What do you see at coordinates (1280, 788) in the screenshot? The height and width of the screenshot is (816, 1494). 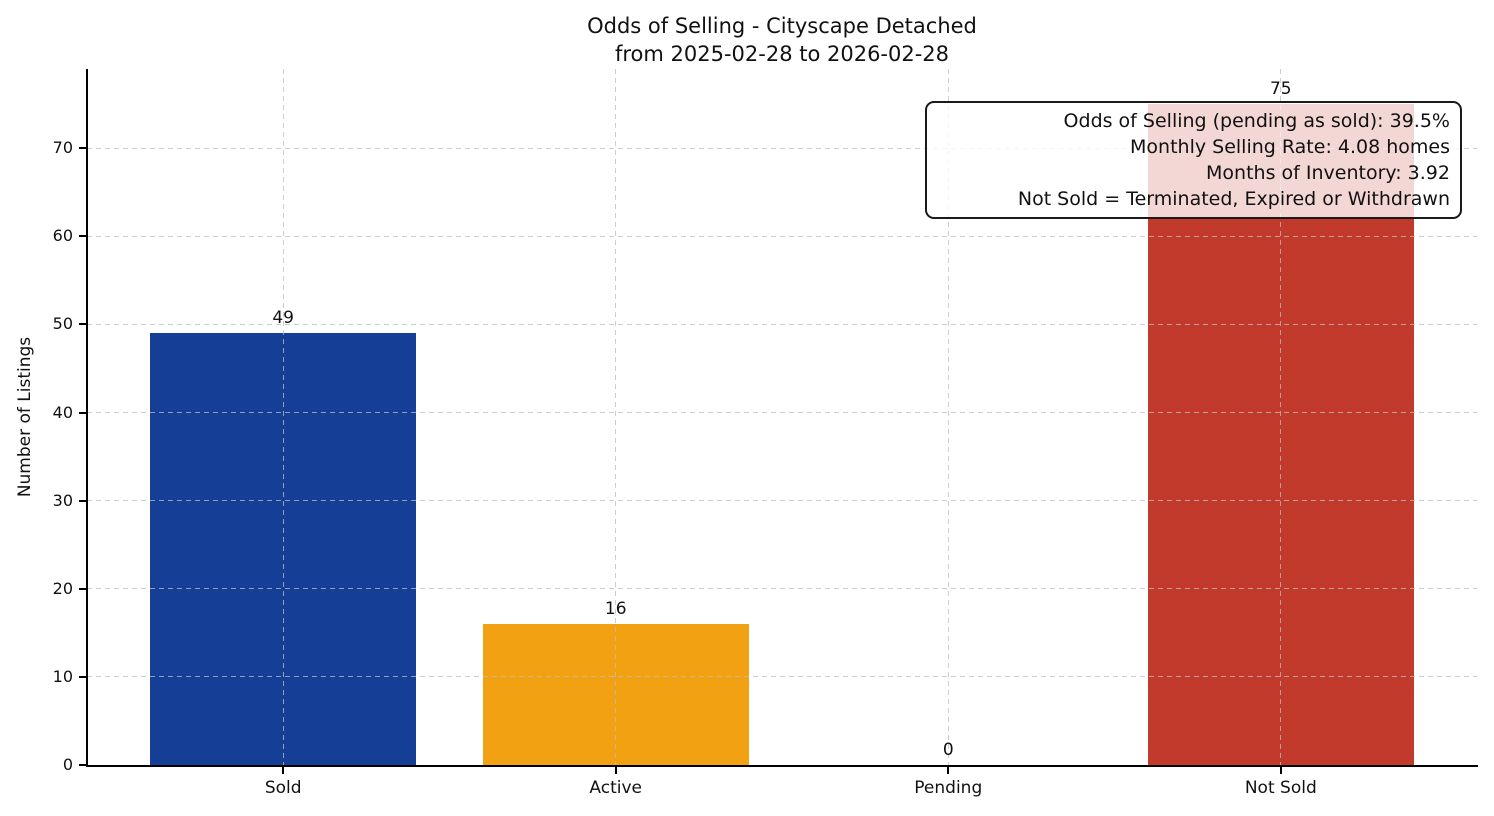 I see `x-tick-label-not-sold: Not Sold` at bounding box center [1280, 788].